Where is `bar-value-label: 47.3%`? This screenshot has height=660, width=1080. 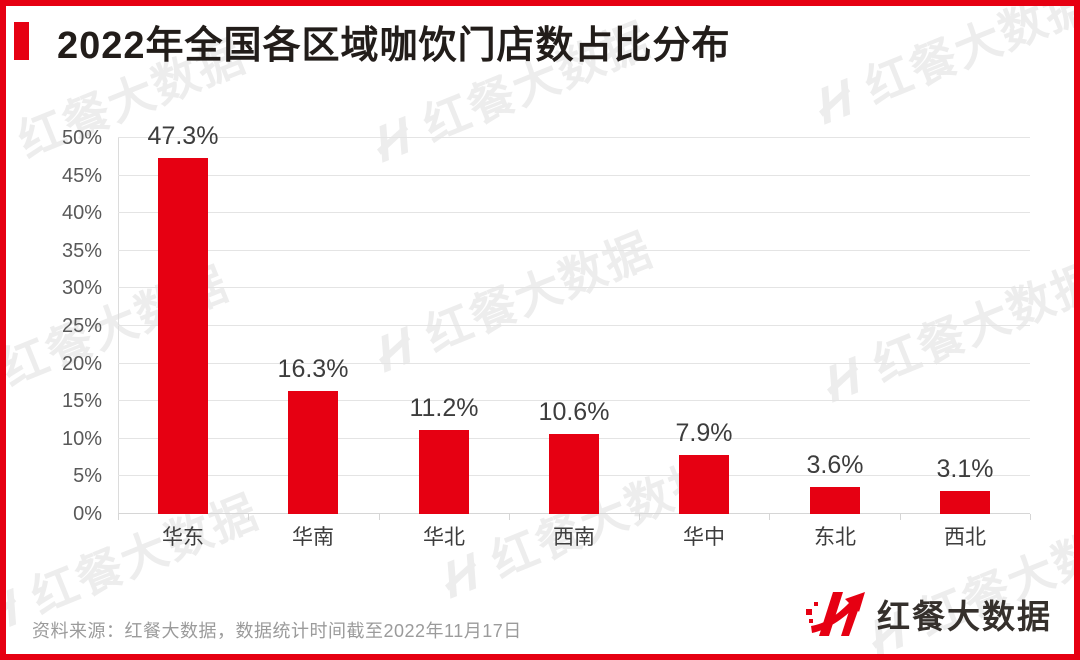
bar-value-label: 47.3% is located at coordinates (183, 136).